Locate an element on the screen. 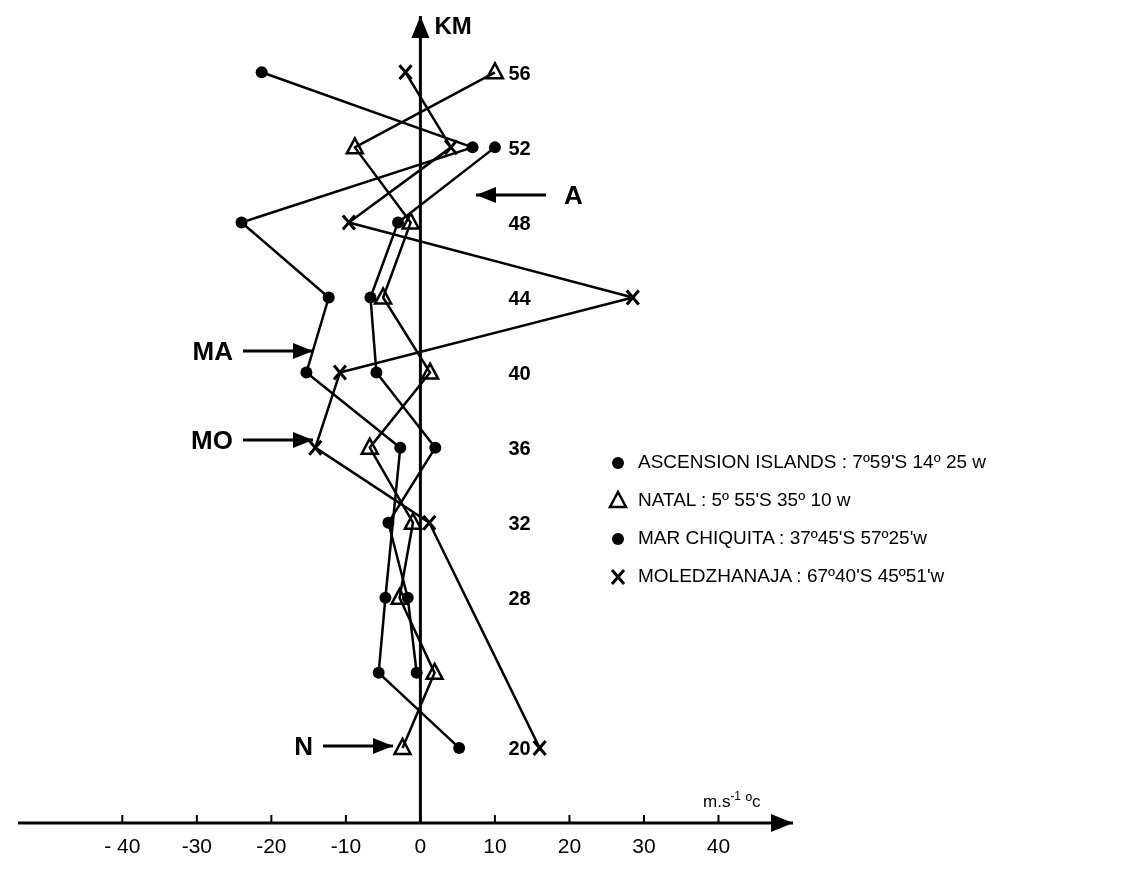 Image resolution: width=1148 pixels, height=879 pixels. y-tick-label: 44 is located at coordinates (520, 297).